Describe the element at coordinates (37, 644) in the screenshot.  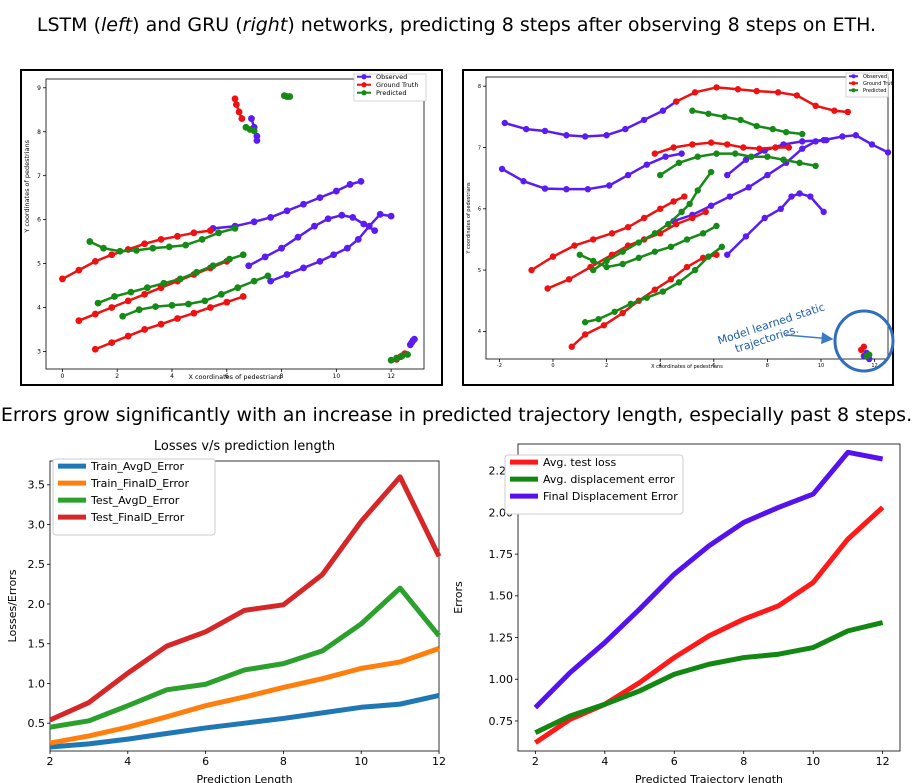
I see `y-tick-label: 1.5` at that location.